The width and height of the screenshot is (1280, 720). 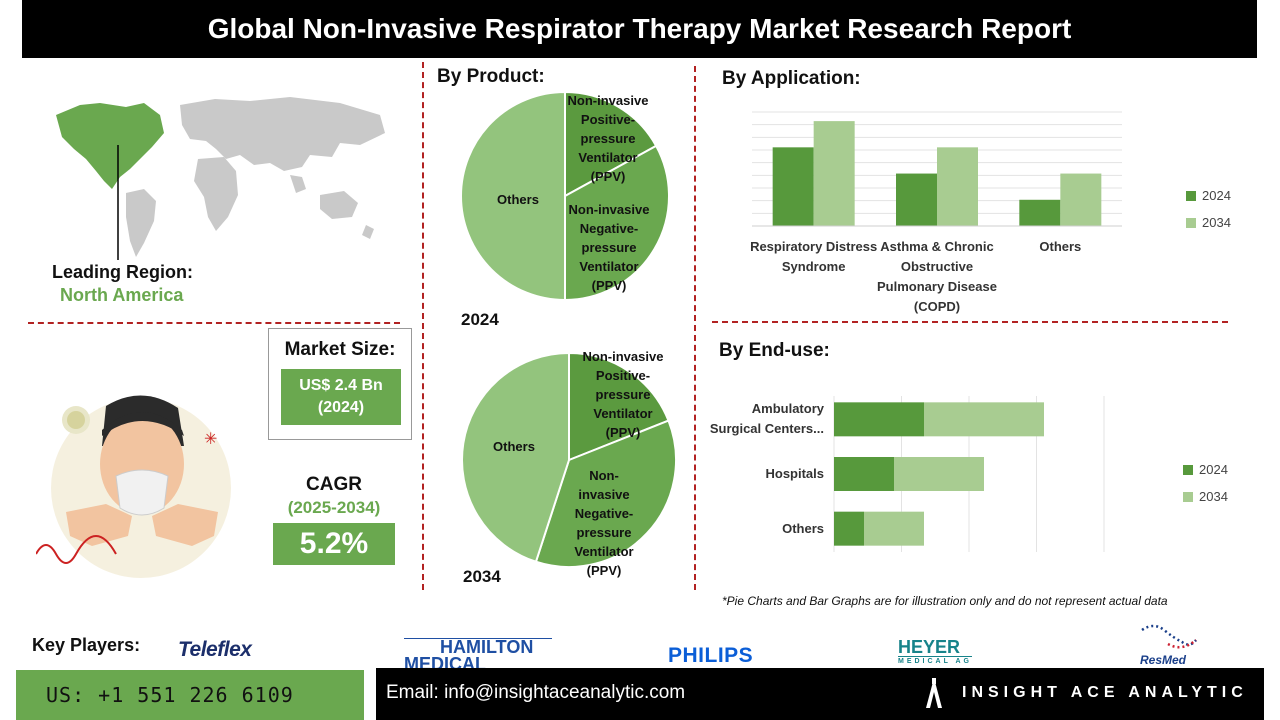 What do you see at coordinates (894, 528) in the screenshot?
I see `enduse-bar-2-2034` at bounding box center [894, 528].